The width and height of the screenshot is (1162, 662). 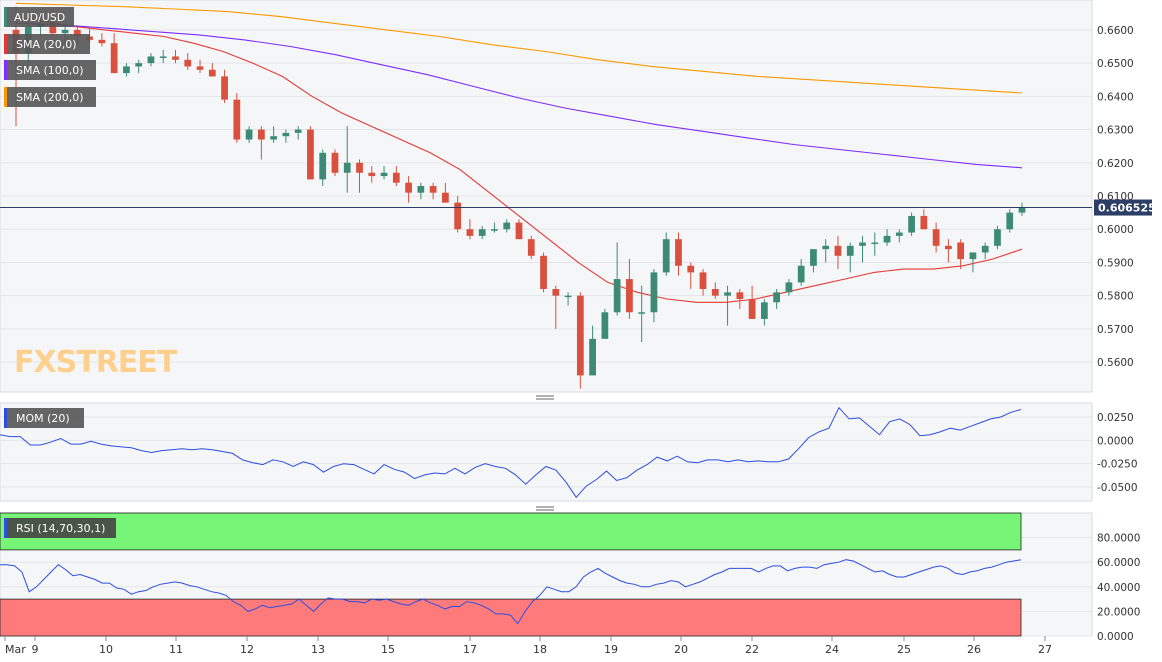 What do you see at coordinates (96, 362) in the screenshot?
I see `brand-watermark: FXSTREET` at bounding box center [96, 362].